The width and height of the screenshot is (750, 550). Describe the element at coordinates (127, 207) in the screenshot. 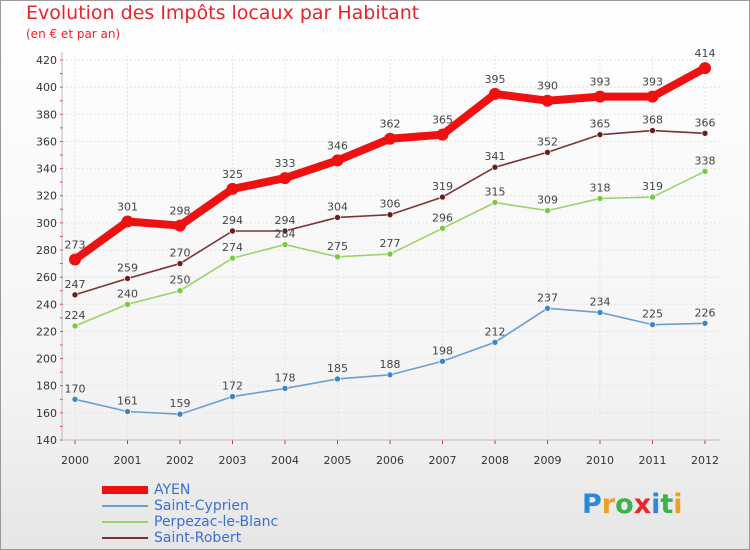

I see `data-label: 301` at that location.